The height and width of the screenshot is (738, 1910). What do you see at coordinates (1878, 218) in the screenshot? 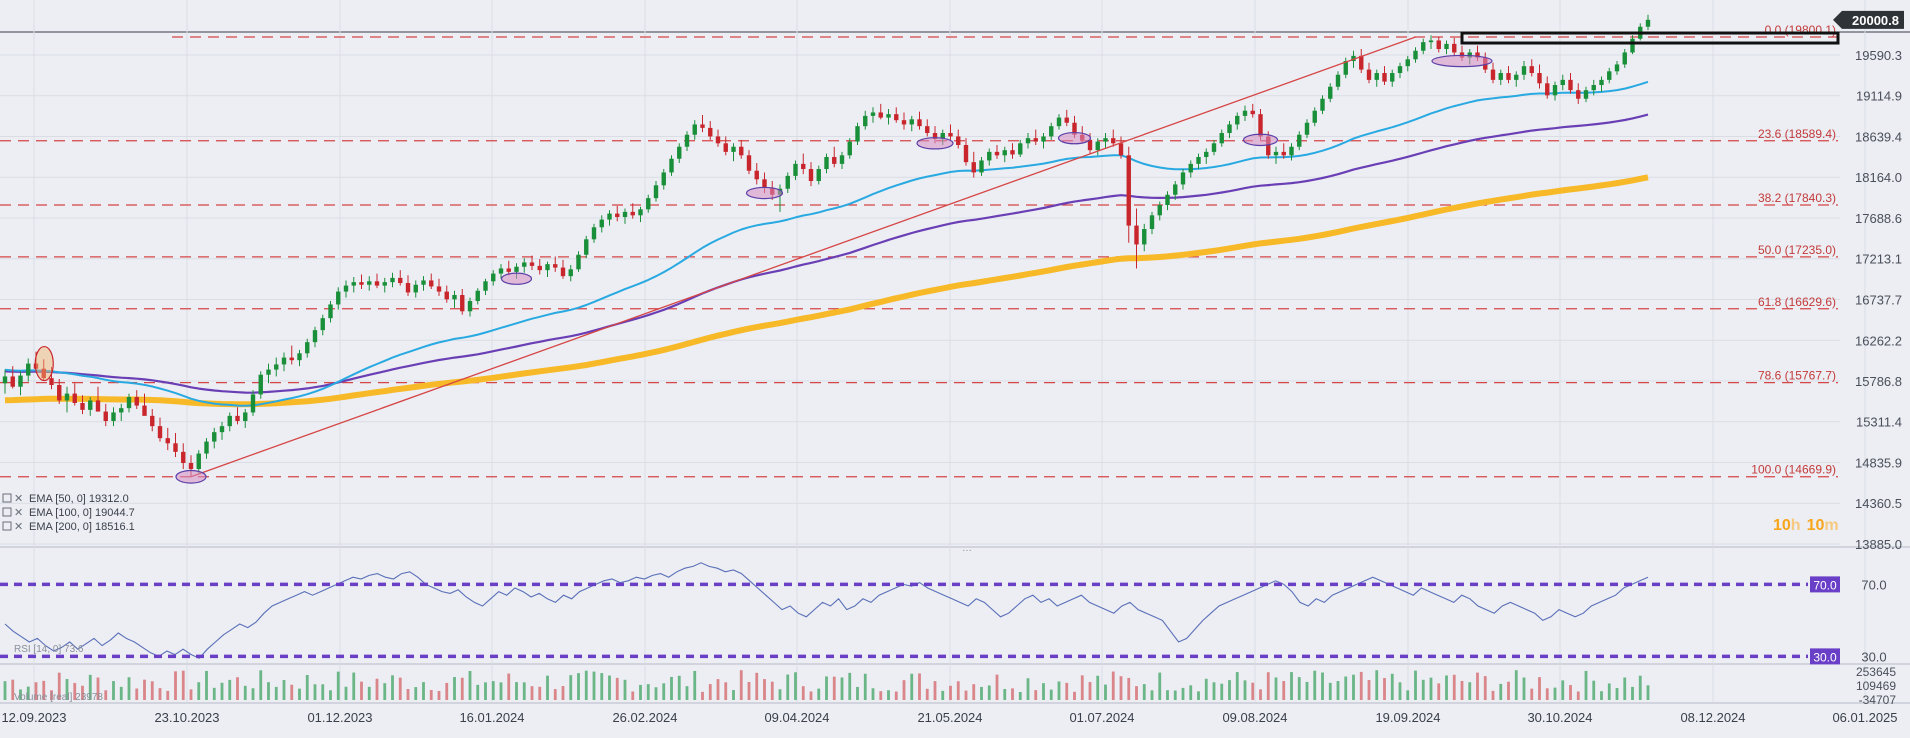
I see `price-tick-label: 17688.6` at bounding box center [1878, 218].